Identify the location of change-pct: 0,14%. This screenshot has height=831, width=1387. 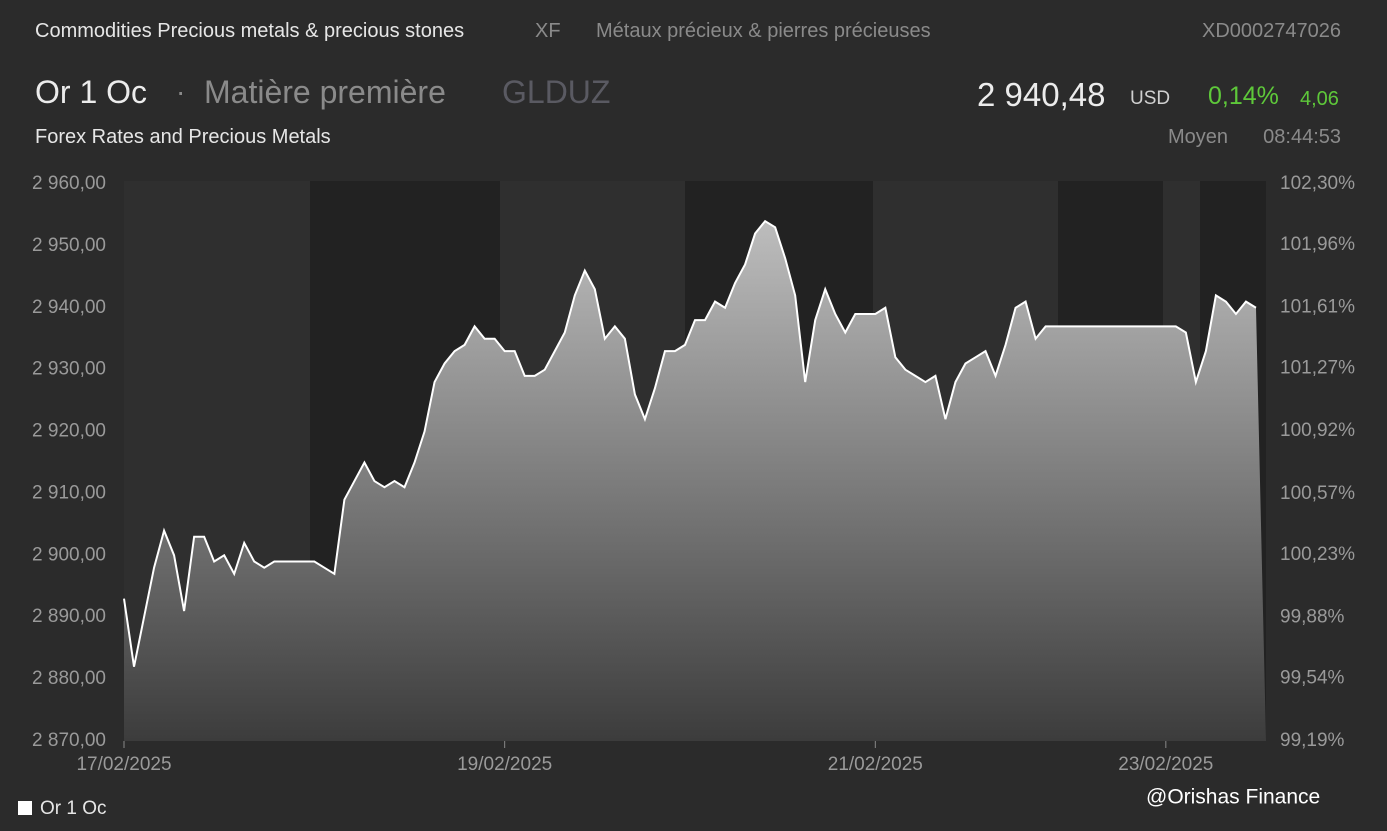
(1243, 96).